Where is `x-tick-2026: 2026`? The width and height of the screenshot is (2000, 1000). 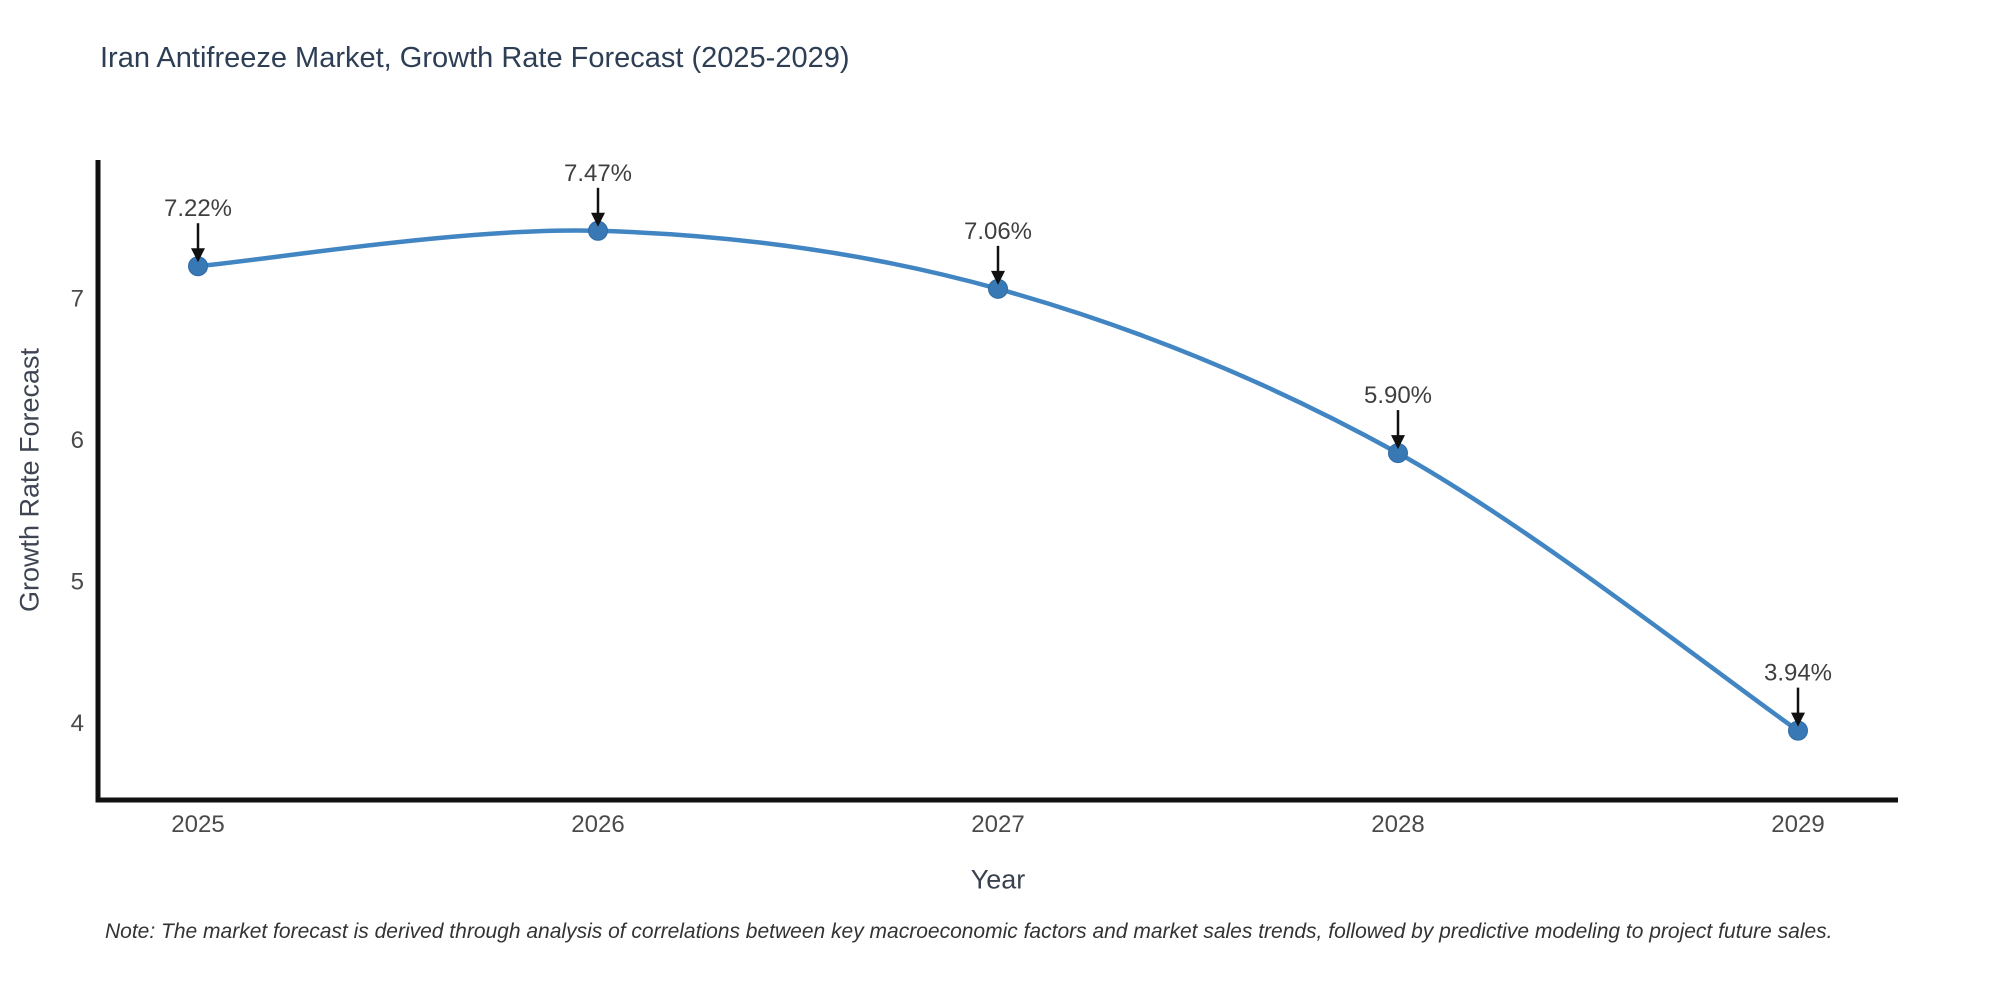 x-tick-2026: 2026 is located at coordinates (597, 824).